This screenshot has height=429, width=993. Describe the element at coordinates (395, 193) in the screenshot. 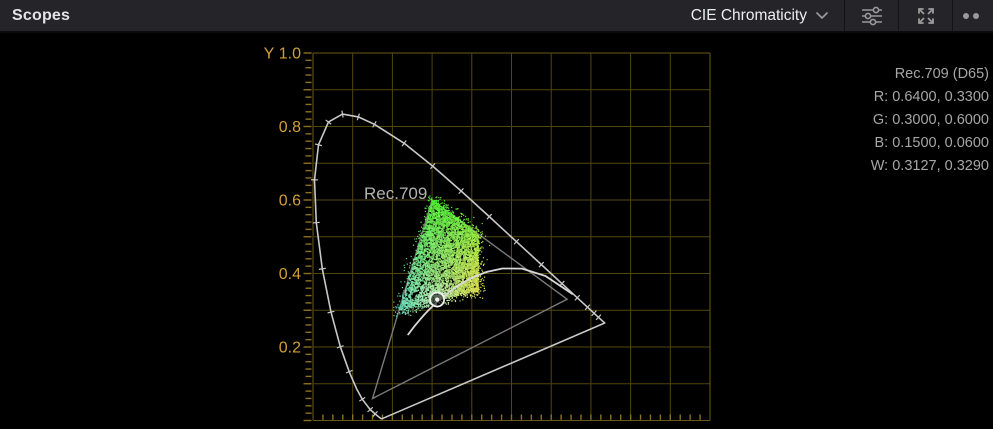

I see `gamut-label: Rec.709` at that location.